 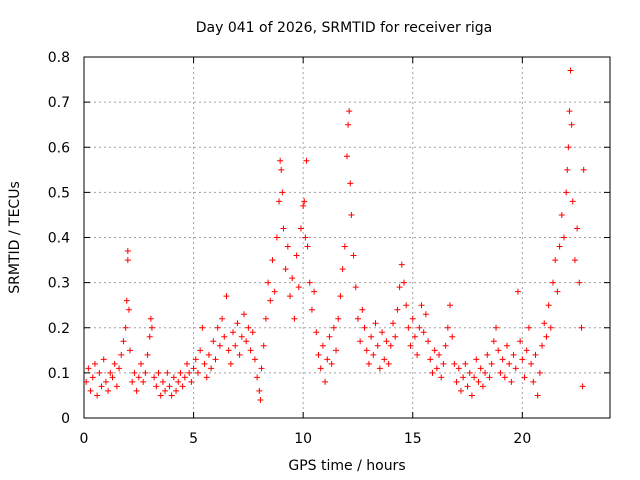 What do you see at coordinates (84, 439) in the screenshot?
I see `x-tick-label: 0` at bounding box center [84, 439].